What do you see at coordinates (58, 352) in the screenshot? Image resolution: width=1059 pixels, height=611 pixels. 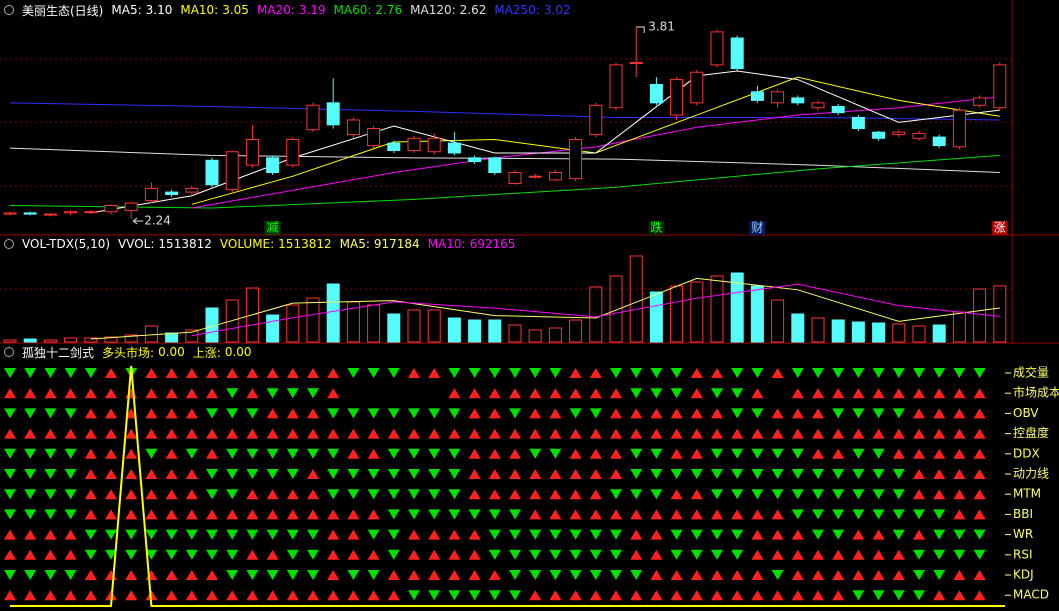 I see `title: 孤独十二剑式` at bounding box center [58, 352].